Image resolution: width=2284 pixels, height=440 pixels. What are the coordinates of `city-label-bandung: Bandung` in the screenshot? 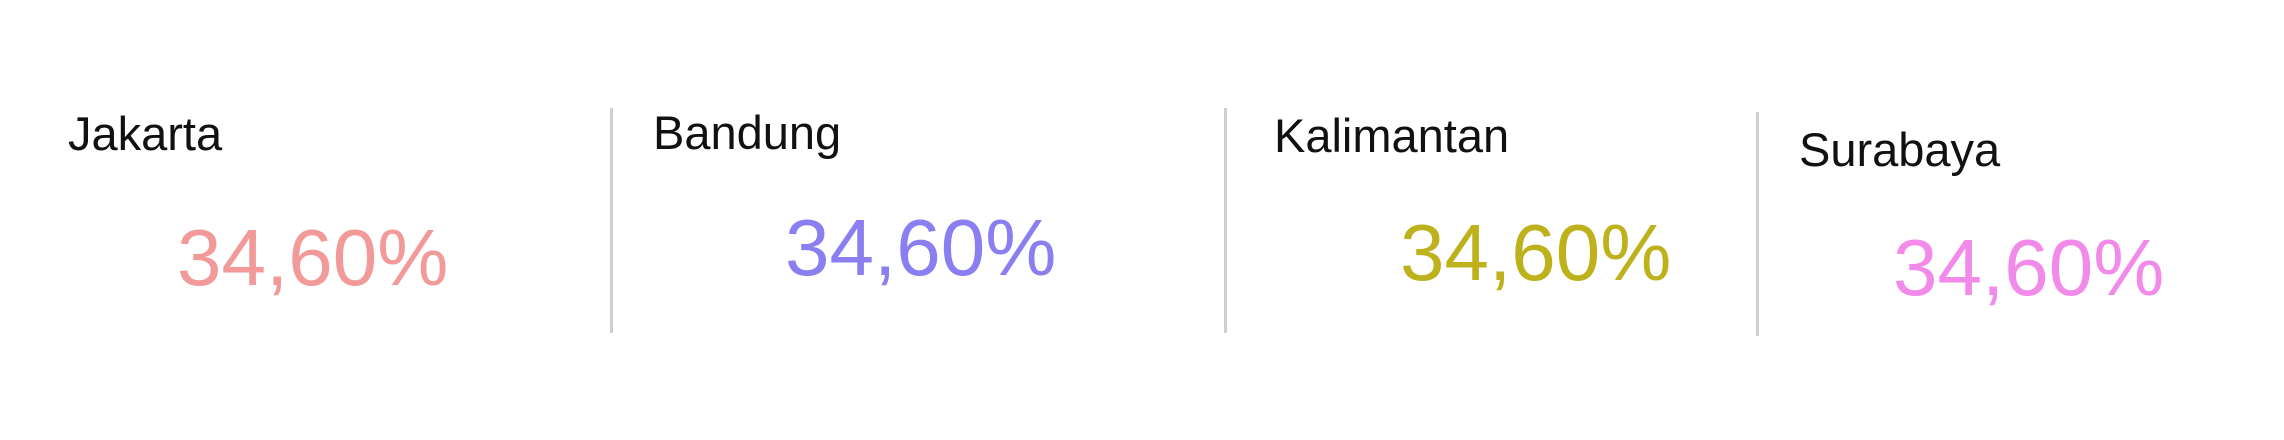 It's located at (747, 132).